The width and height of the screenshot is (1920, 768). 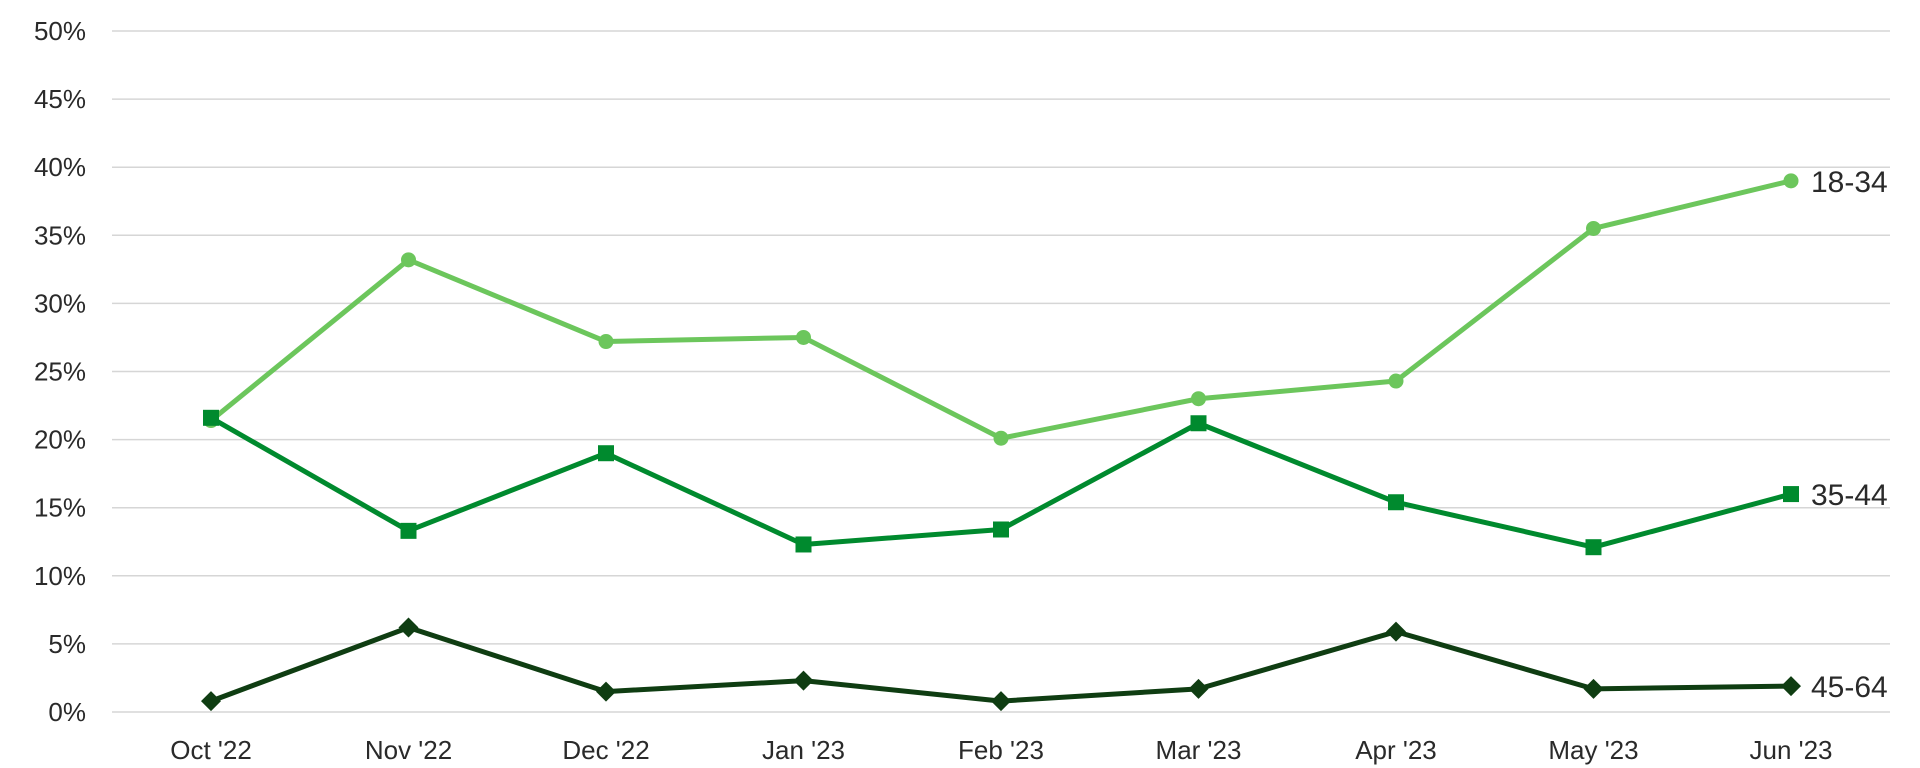 What do you see at coordinates (605, 750) in the screenshot?
I see `x-tick-label: Dec '22` at bounding box center [605, 750].